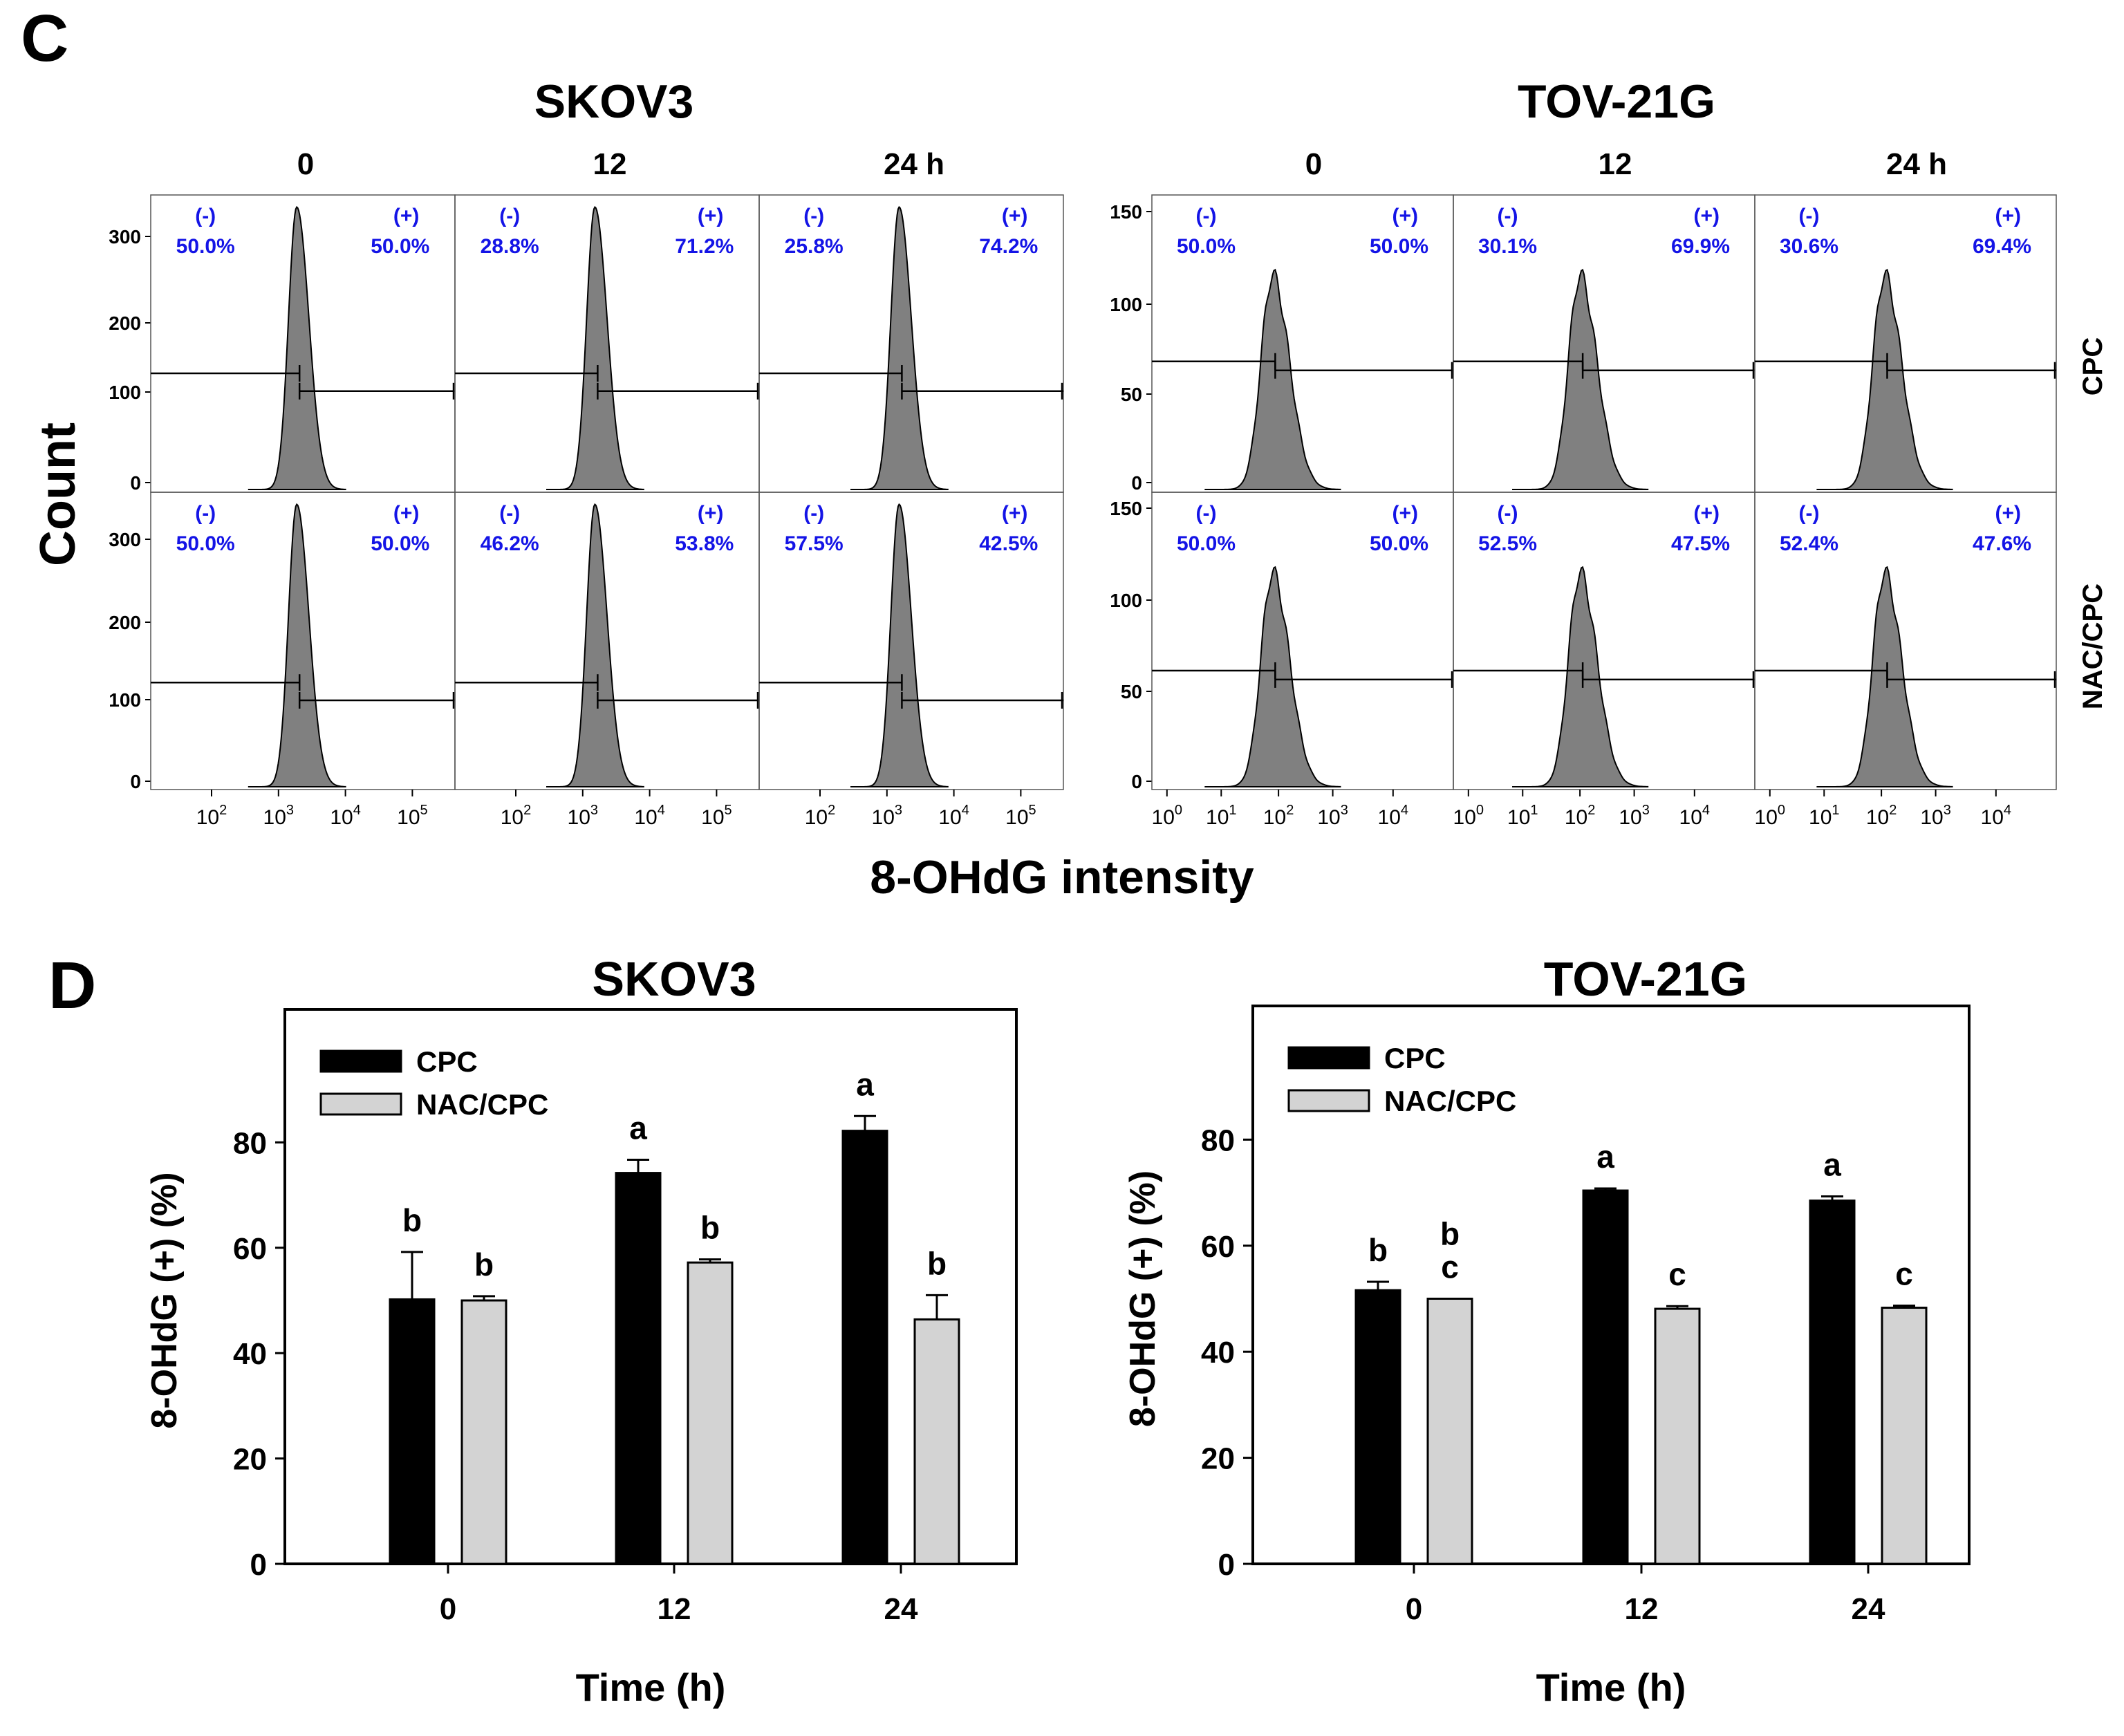 The image size is (2124, 1736). What do you see at coordinates (1615, 164) in the screenshot?
I see `tov-time-12: 12` at bounding box center [1615, 164].